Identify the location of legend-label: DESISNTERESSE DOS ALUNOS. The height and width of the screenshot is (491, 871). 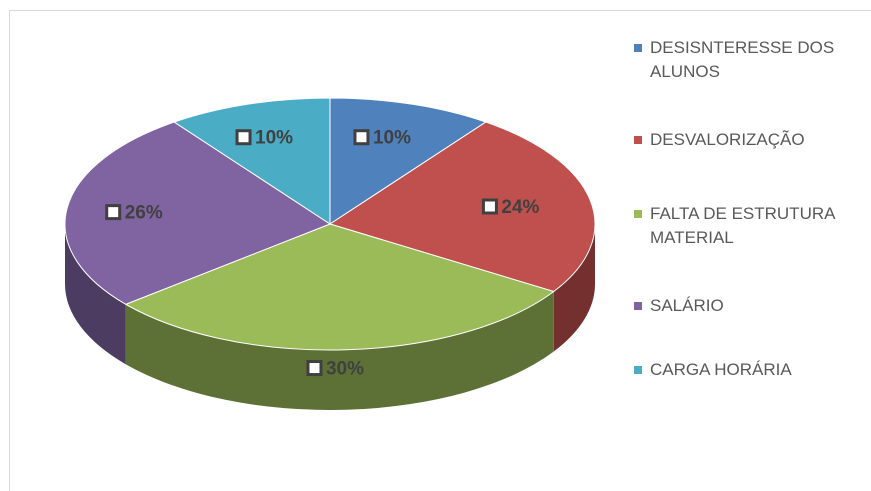
(742, 59).